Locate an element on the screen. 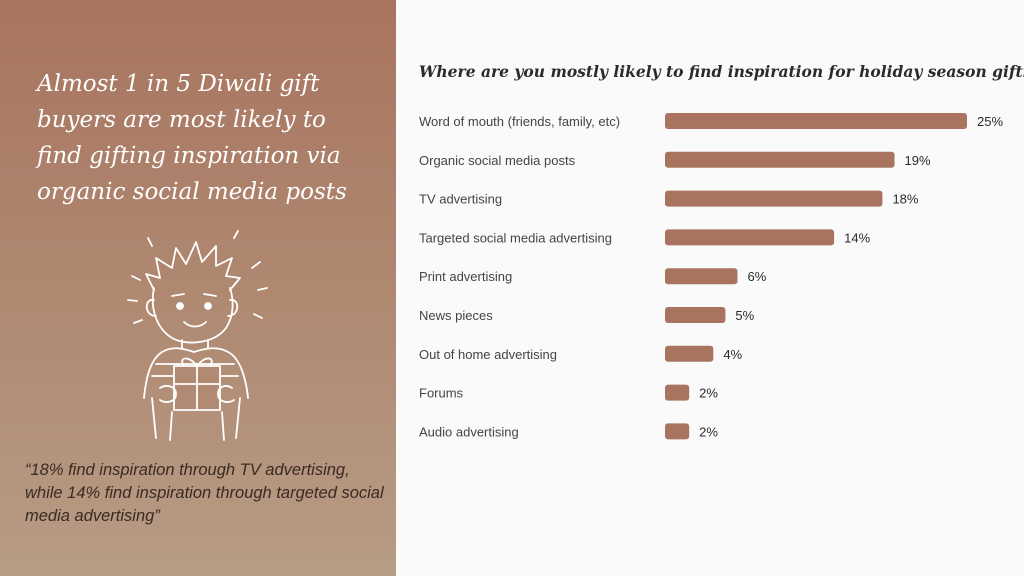  value-label: 4% is located at coordinates (732, 354).